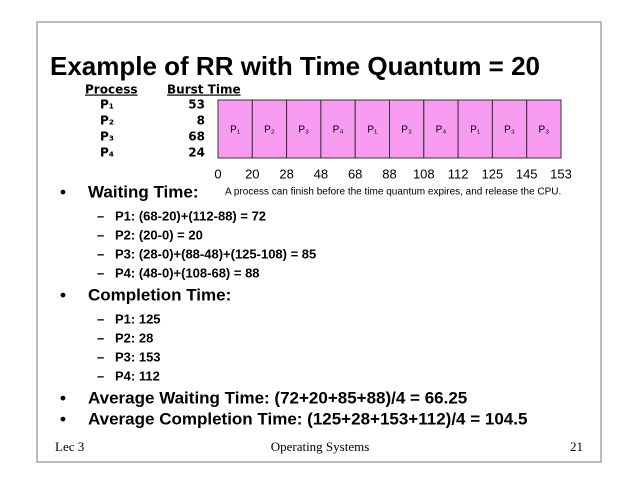 The image size is (638, 479). What do you see at coordinates (295, 66) in the screenshot?
I see `title: Example of RR with Time Quantum = 20` at bounding box center [295, 66].